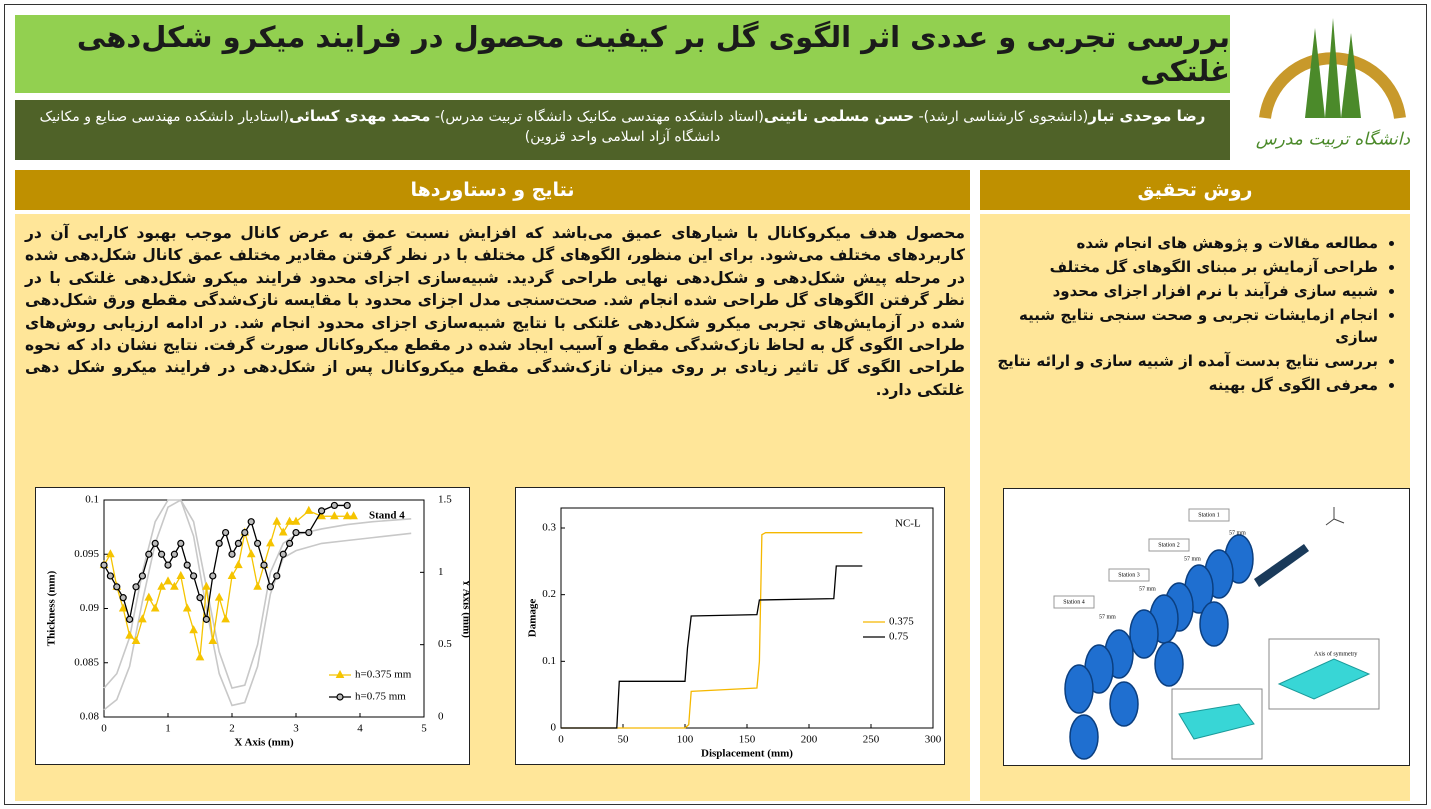 This screenshot has width=1431, height=809. I want to click on station-label: Station 4, so click(1074, 602).